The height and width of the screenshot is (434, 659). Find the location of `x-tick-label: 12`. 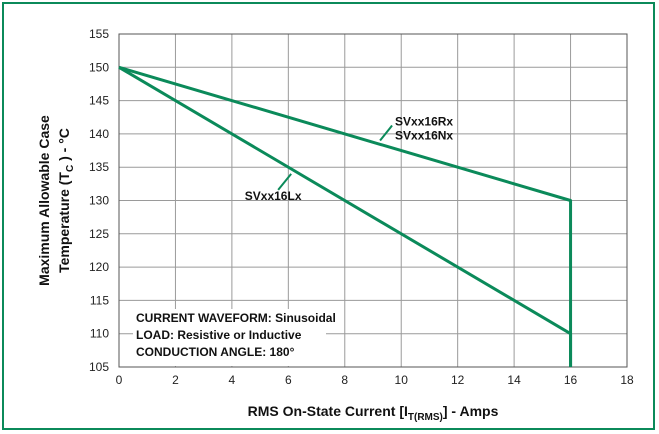

x-tick-label: 12 is located at coordinates (458, 380).